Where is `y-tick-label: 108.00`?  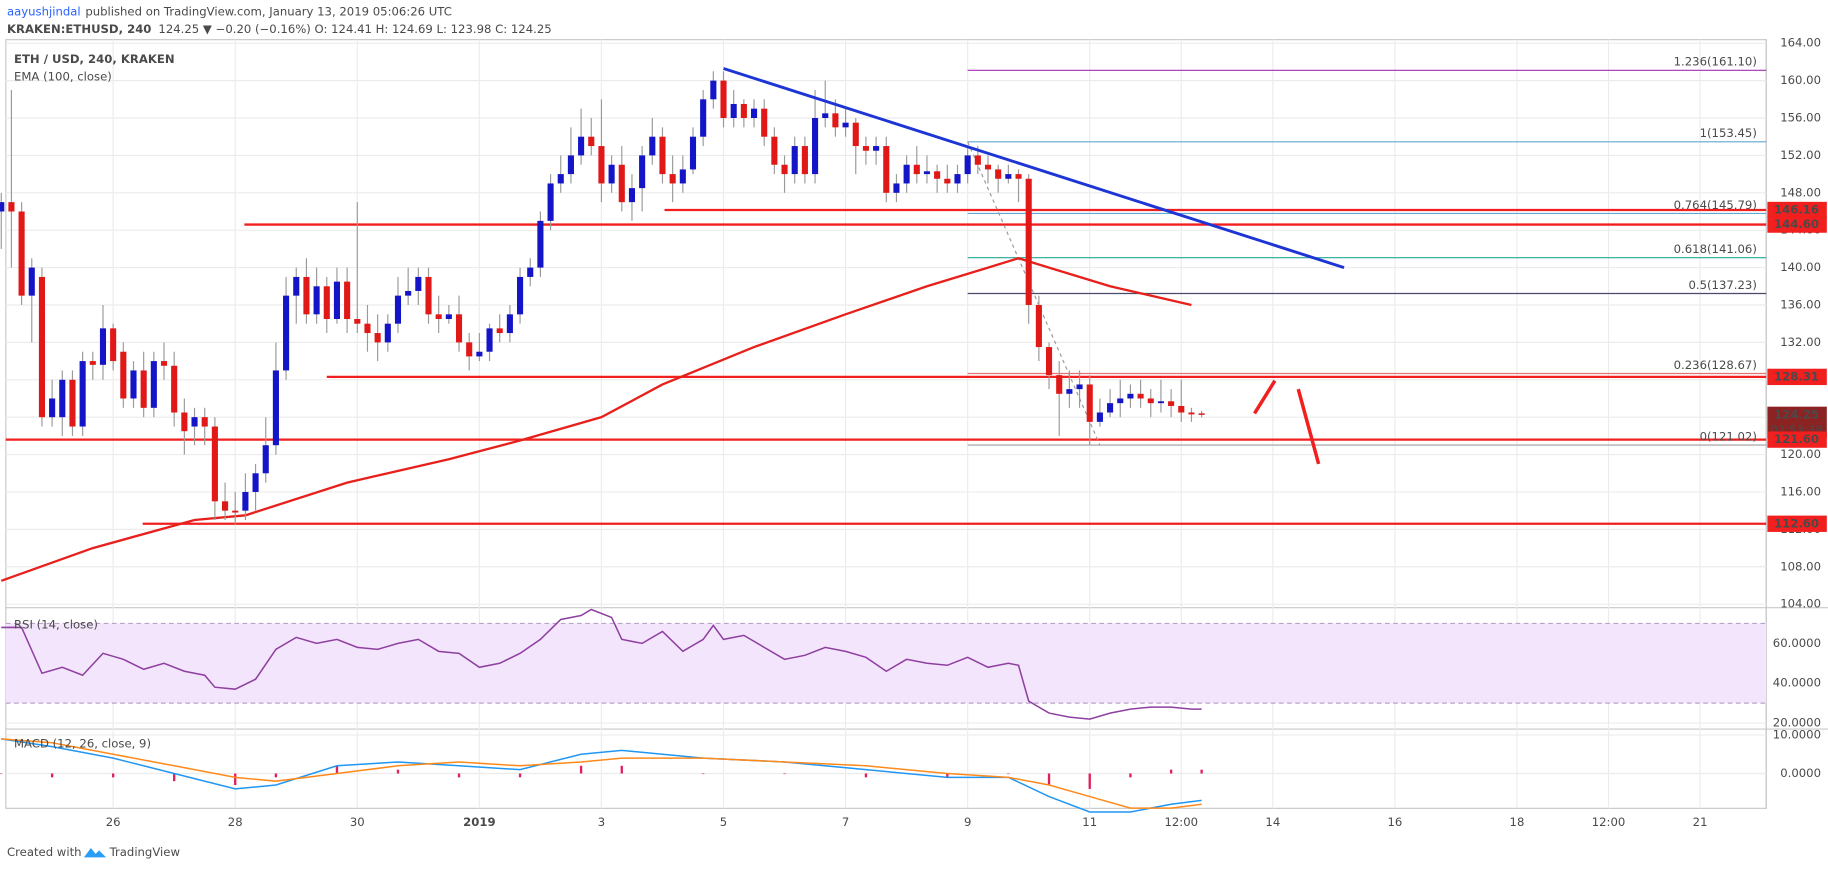 y-tick-label: 108.00 is located at coordinates (1800, 566).